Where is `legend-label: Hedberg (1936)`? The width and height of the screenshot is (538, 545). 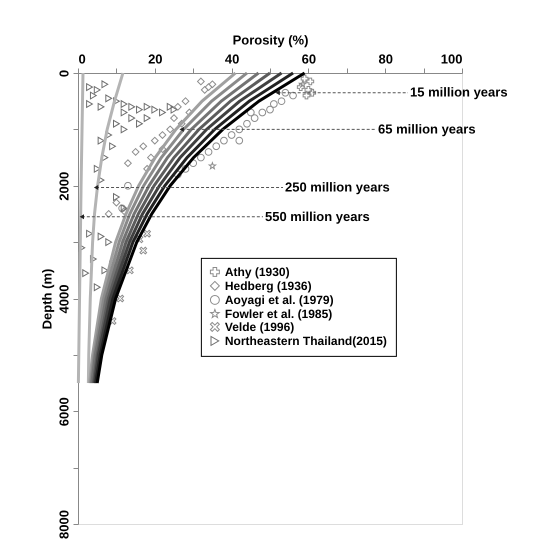 legend-label: Hedberg (1936) is located at coordinates (268, 285).